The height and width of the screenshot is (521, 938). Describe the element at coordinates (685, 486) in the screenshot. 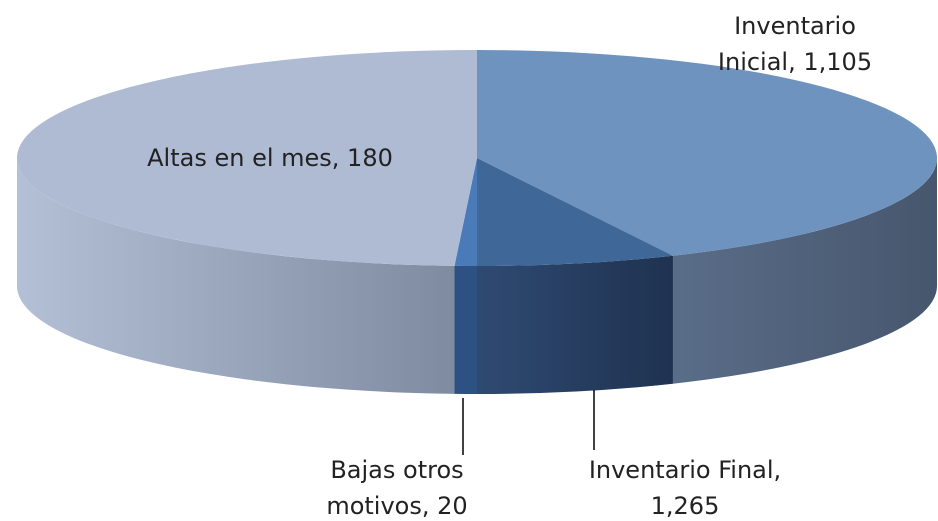

I see `data-label: Inventario Final, 1,265` at that location.